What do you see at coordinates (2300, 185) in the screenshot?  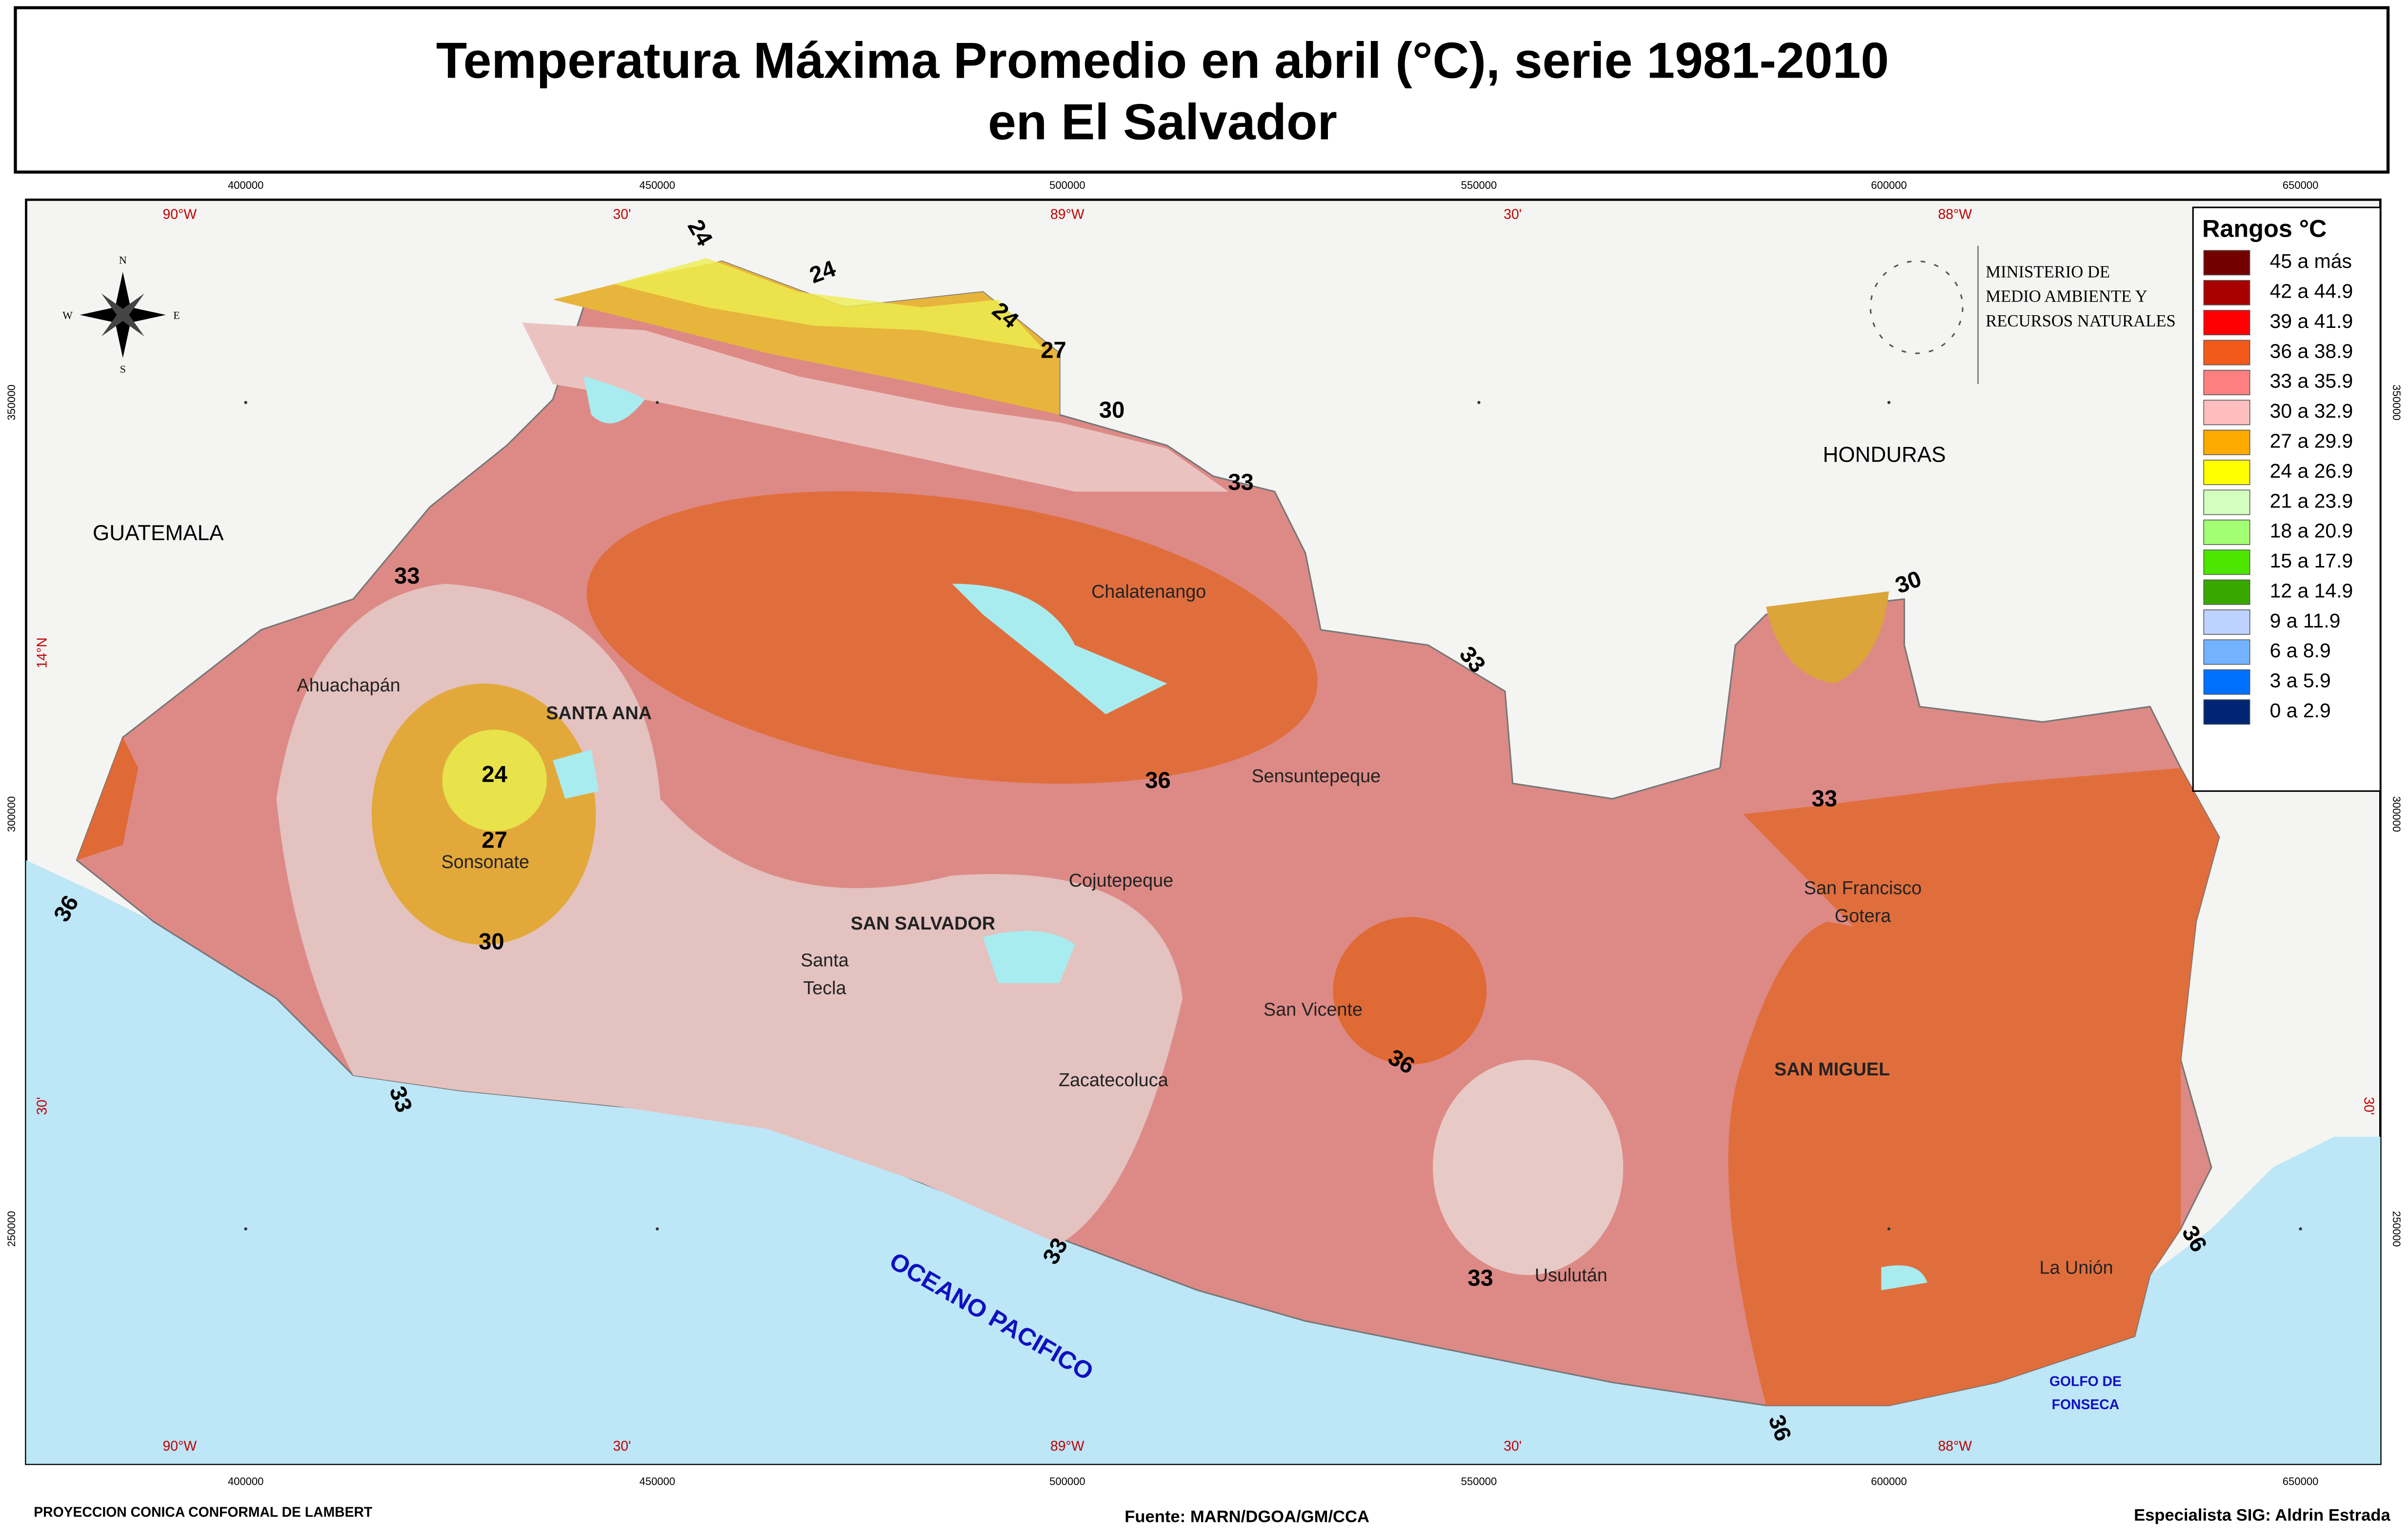 I see `easting-label: 650000` at bounding box center [2300, 185].